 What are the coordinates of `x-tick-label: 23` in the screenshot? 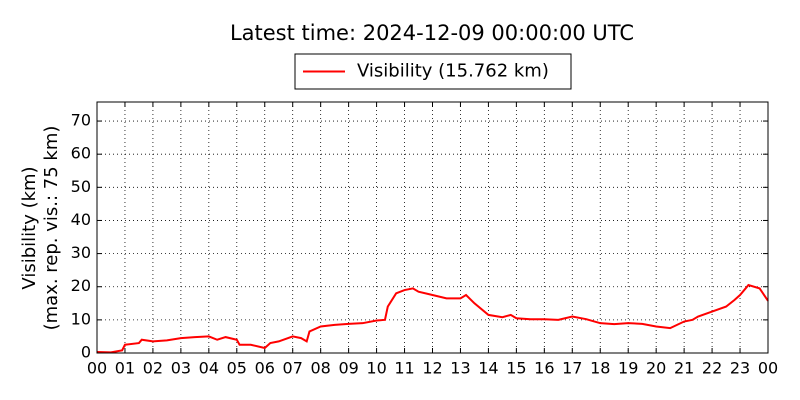 It's located at (740, 368).